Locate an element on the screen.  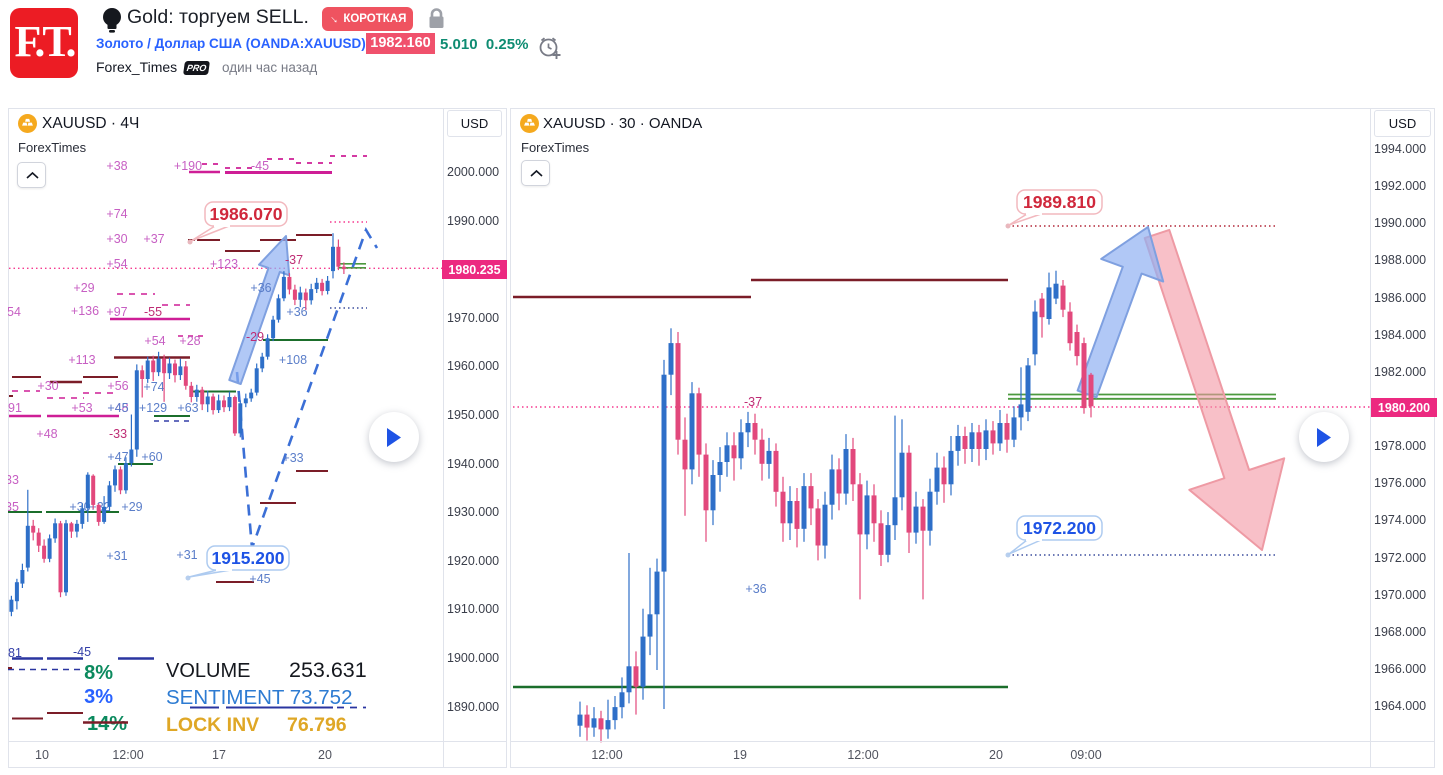
svg-text: 81 is located at coordinates (15, 653).